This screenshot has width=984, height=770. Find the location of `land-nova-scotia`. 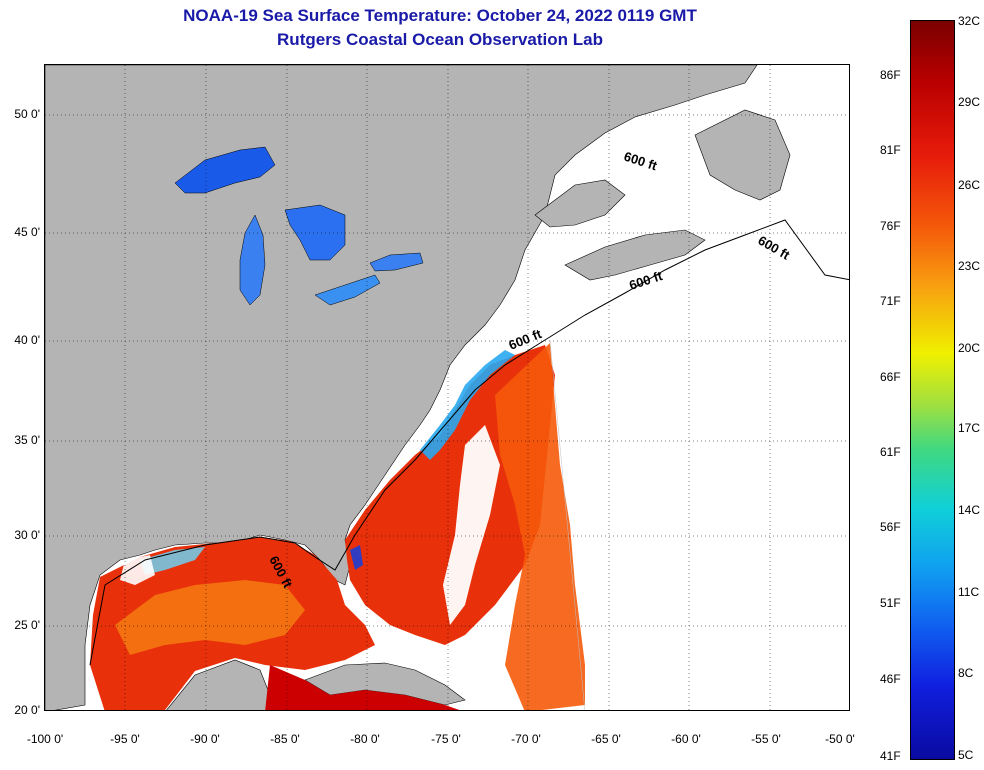

land-nova-scotia is located at coordinates (635, 255).